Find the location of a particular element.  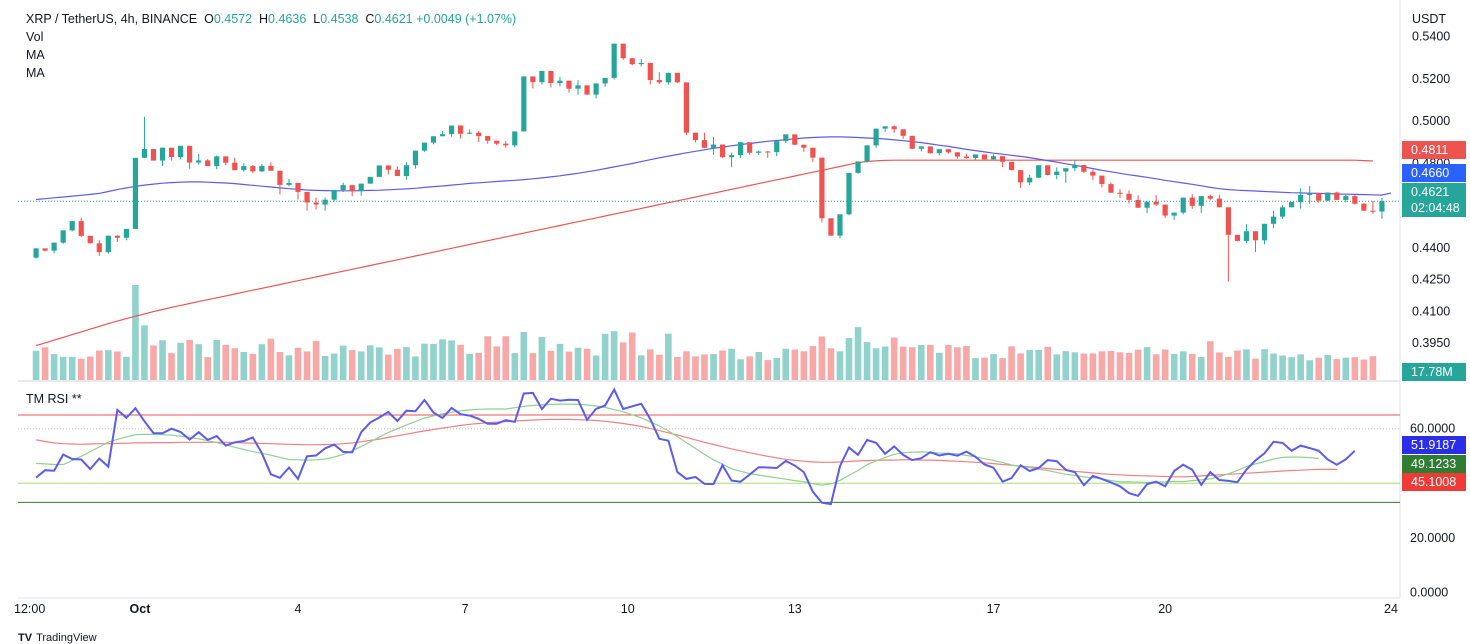

ma-slow-indicator-label: MA is located at coordinates (35, 73).